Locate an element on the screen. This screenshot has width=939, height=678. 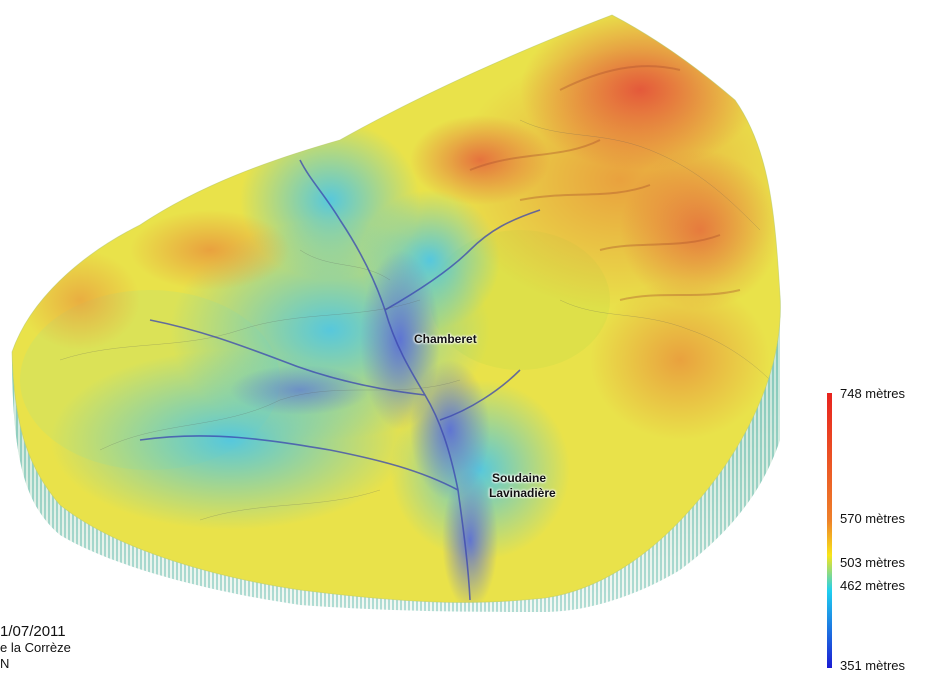
credits-agency: N is located at coordinates (5, 663).